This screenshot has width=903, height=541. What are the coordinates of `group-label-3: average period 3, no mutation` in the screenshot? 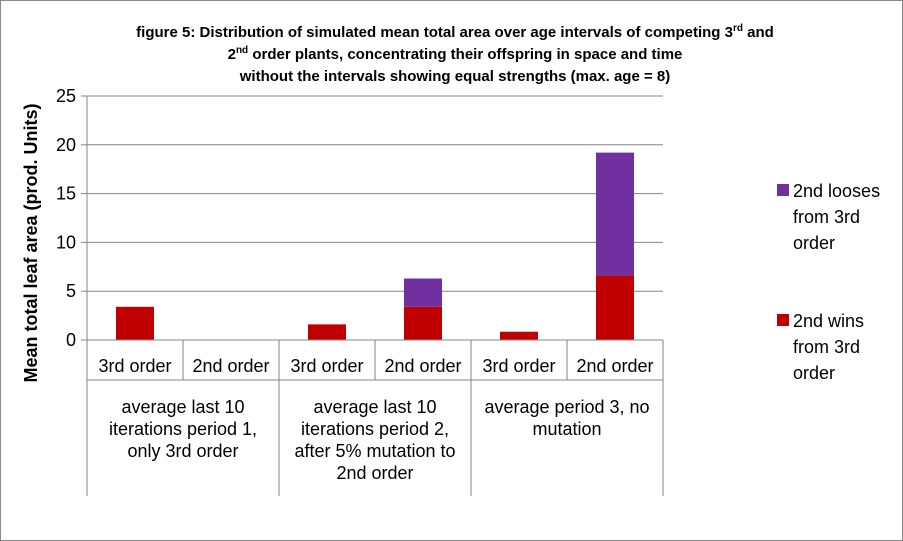 It's located at (566, 418).